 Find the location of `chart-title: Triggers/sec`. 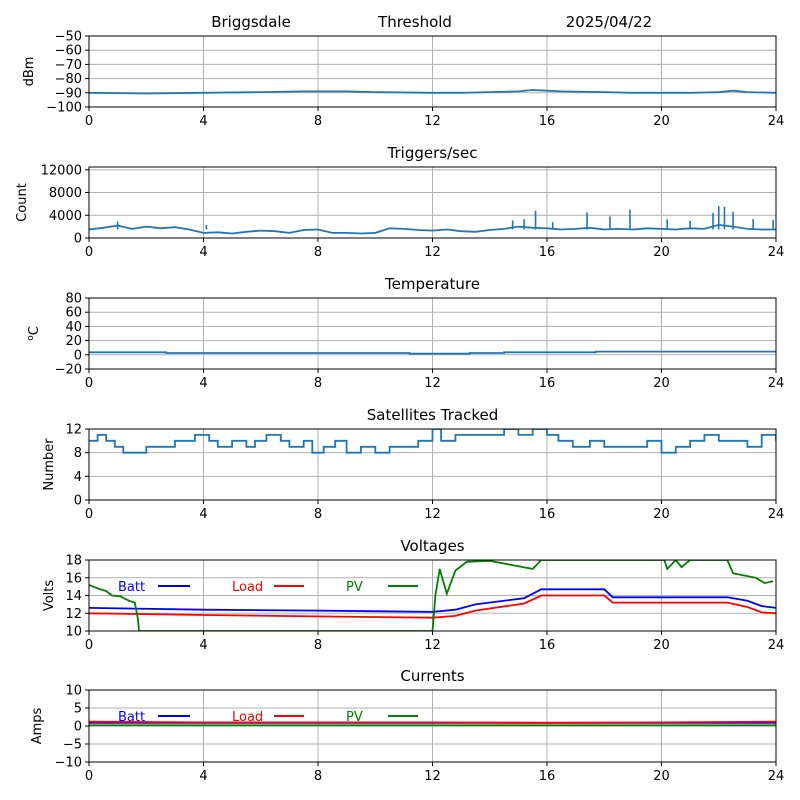

chart-title: Triggers/sec is located at coordinates (432, 153).